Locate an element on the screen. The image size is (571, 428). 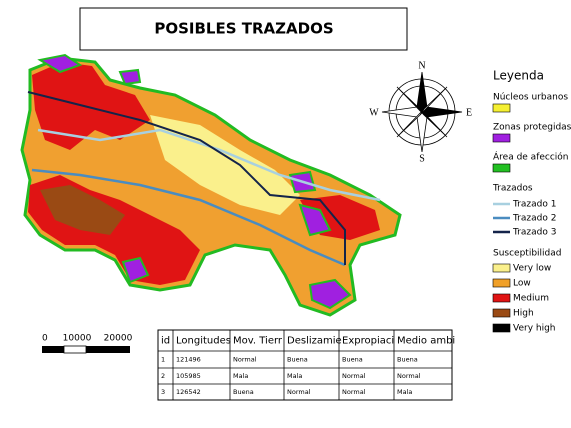
scale-bar is located at coordinates (86, 349).